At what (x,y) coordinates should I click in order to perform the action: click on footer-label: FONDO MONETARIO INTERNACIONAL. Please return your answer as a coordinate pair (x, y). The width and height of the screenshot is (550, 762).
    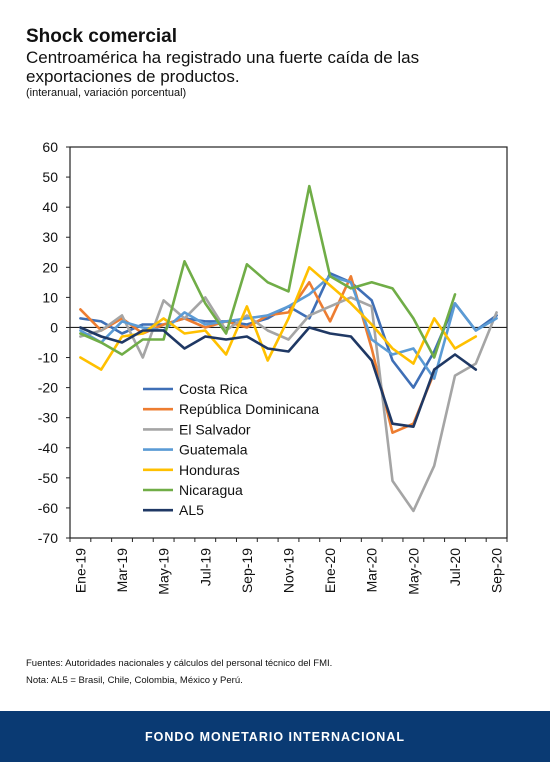
    Looking at the image, I should click on (274, 736).